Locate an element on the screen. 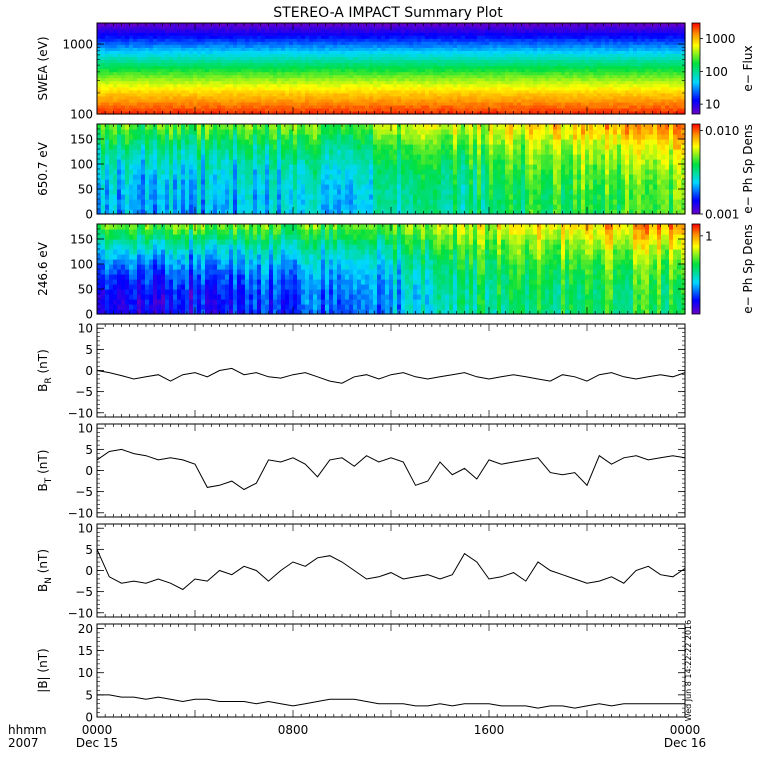  time-tick-label: 0800 is located at coordinates (293, 730).